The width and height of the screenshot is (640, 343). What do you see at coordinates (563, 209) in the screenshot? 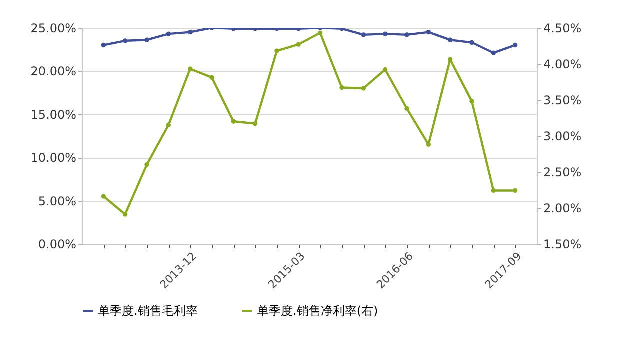
I see `y2-tick-label: 2.00%` at bounding box center [563, 209].